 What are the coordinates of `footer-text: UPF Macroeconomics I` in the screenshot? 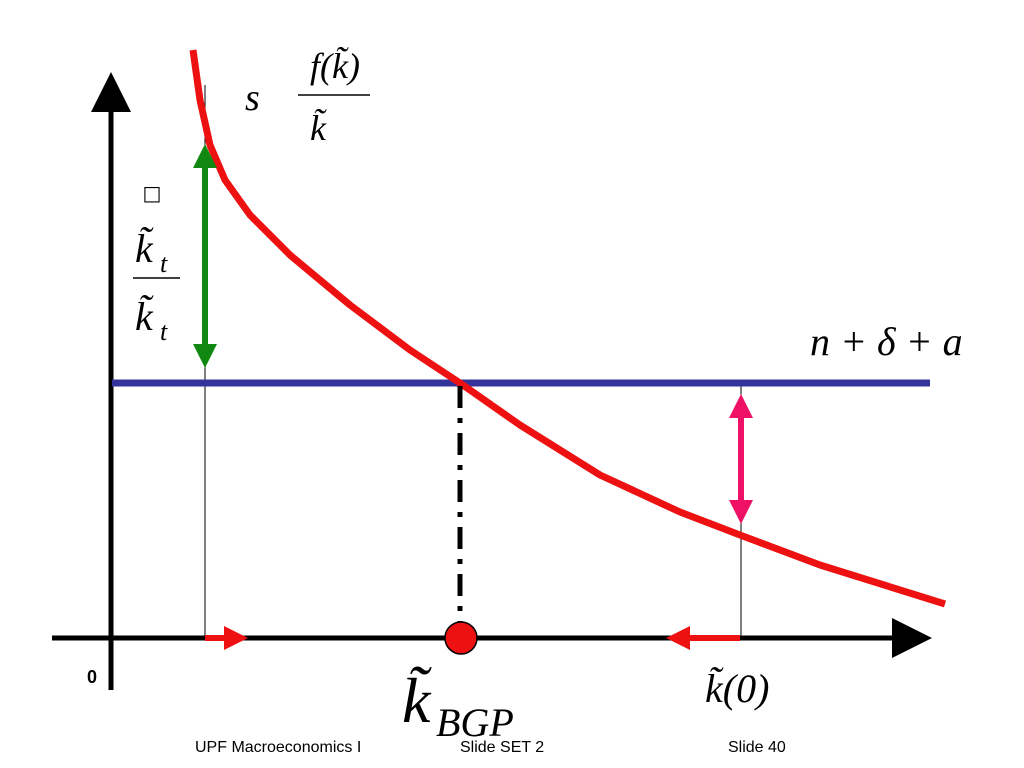 It's located at (278, 747).